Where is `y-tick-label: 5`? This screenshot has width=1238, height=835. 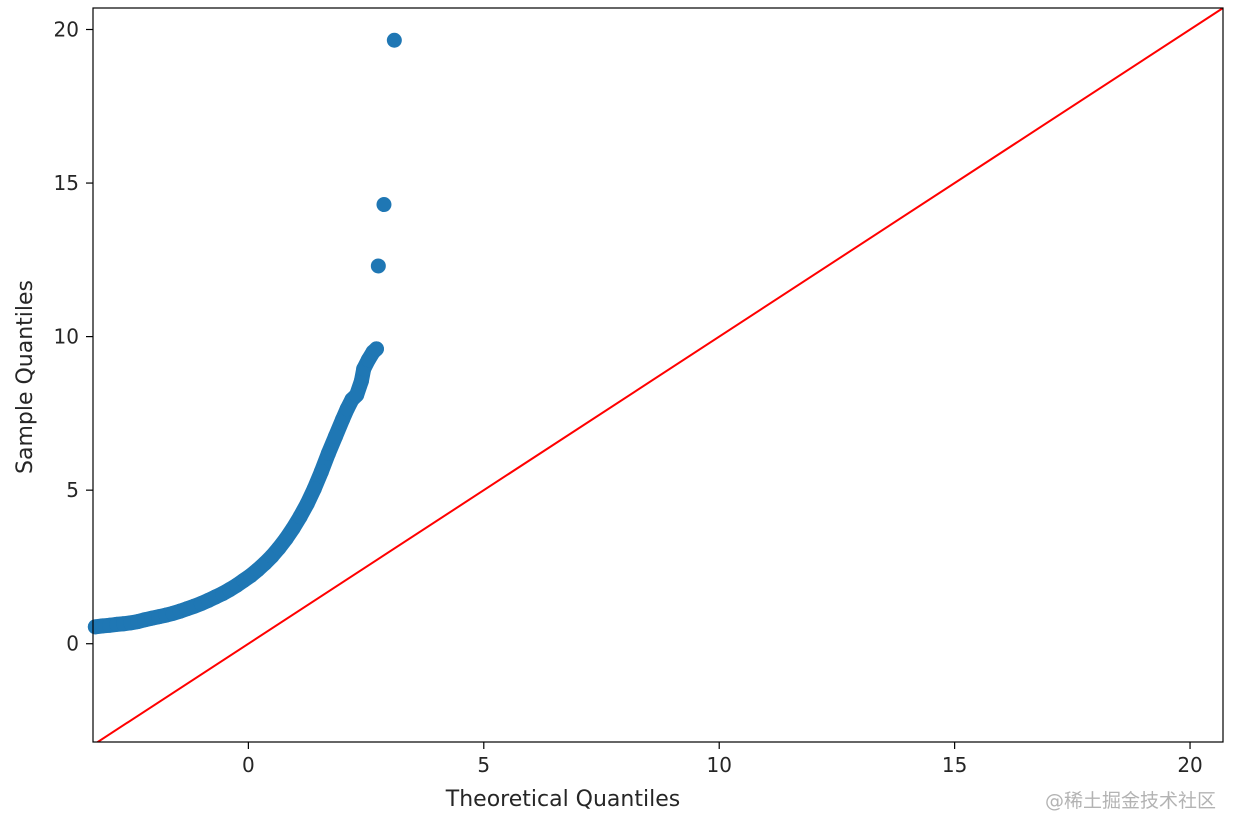
y-tick-label: 5 is located at coordinates (72, 490).